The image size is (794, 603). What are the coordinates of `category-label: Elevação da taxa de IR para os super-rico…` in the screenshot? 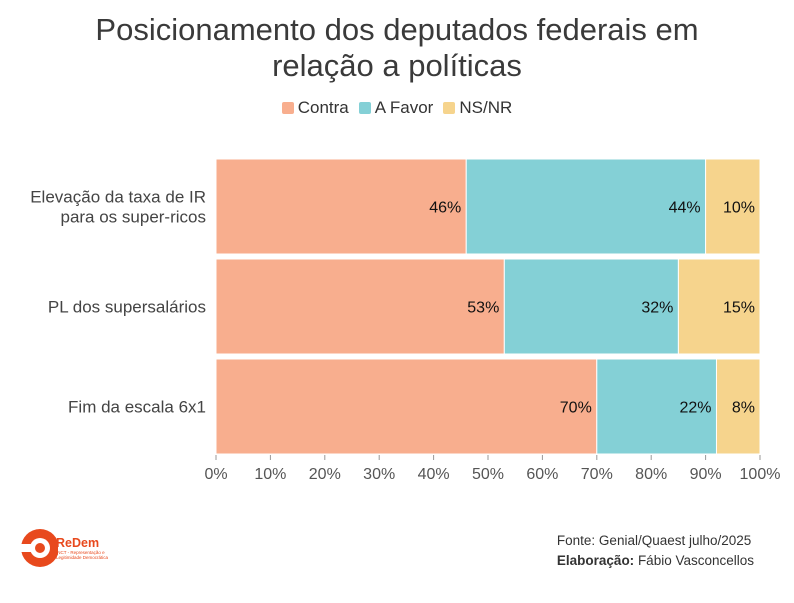 It's located at (118, 207).